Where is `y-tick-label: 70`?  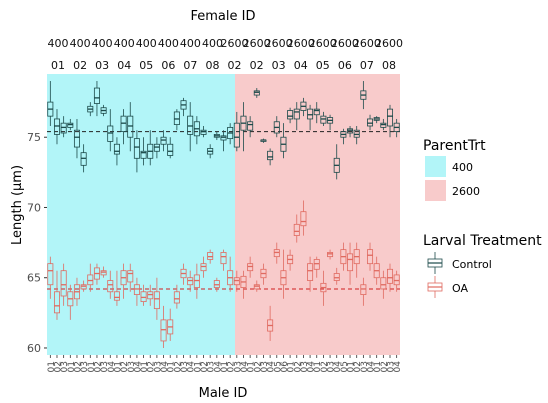
y-tick-label: 70 is located at coordinates (34, 207).